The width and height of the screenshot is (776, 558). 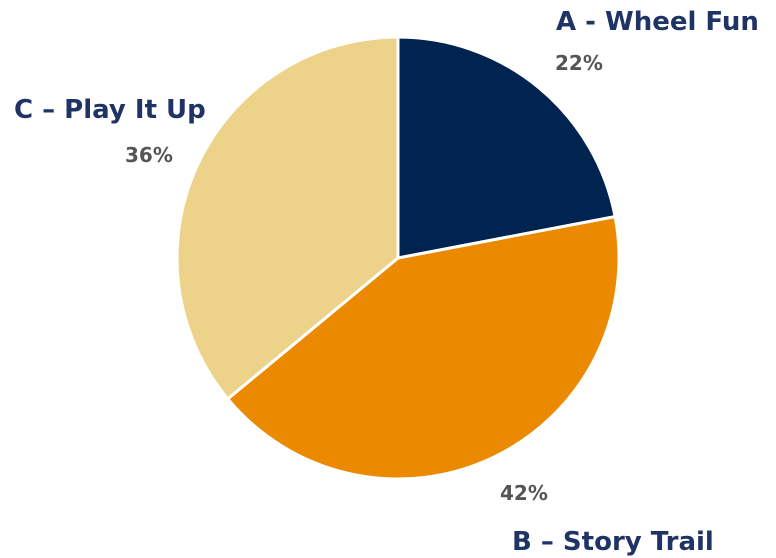 What do you see at coordinates (110, 110) in the screenshot?
I see `slice-label-c: C – Play It Up` at bounding box center [110, 110].